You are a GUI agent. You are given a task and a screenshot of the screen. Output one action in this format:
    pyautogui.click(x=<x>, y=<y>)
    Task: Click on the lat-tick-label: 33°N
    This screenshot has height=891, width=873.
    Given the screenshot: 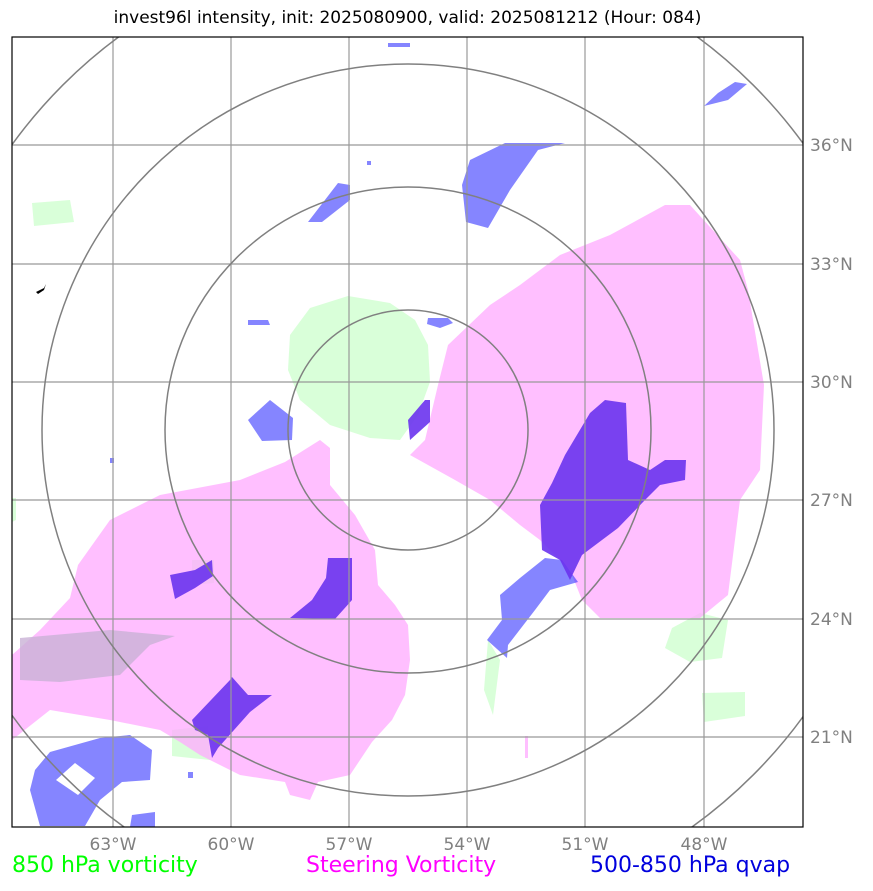 What is the action you would take?
    pyautogui.click(x=831, y=265)
    